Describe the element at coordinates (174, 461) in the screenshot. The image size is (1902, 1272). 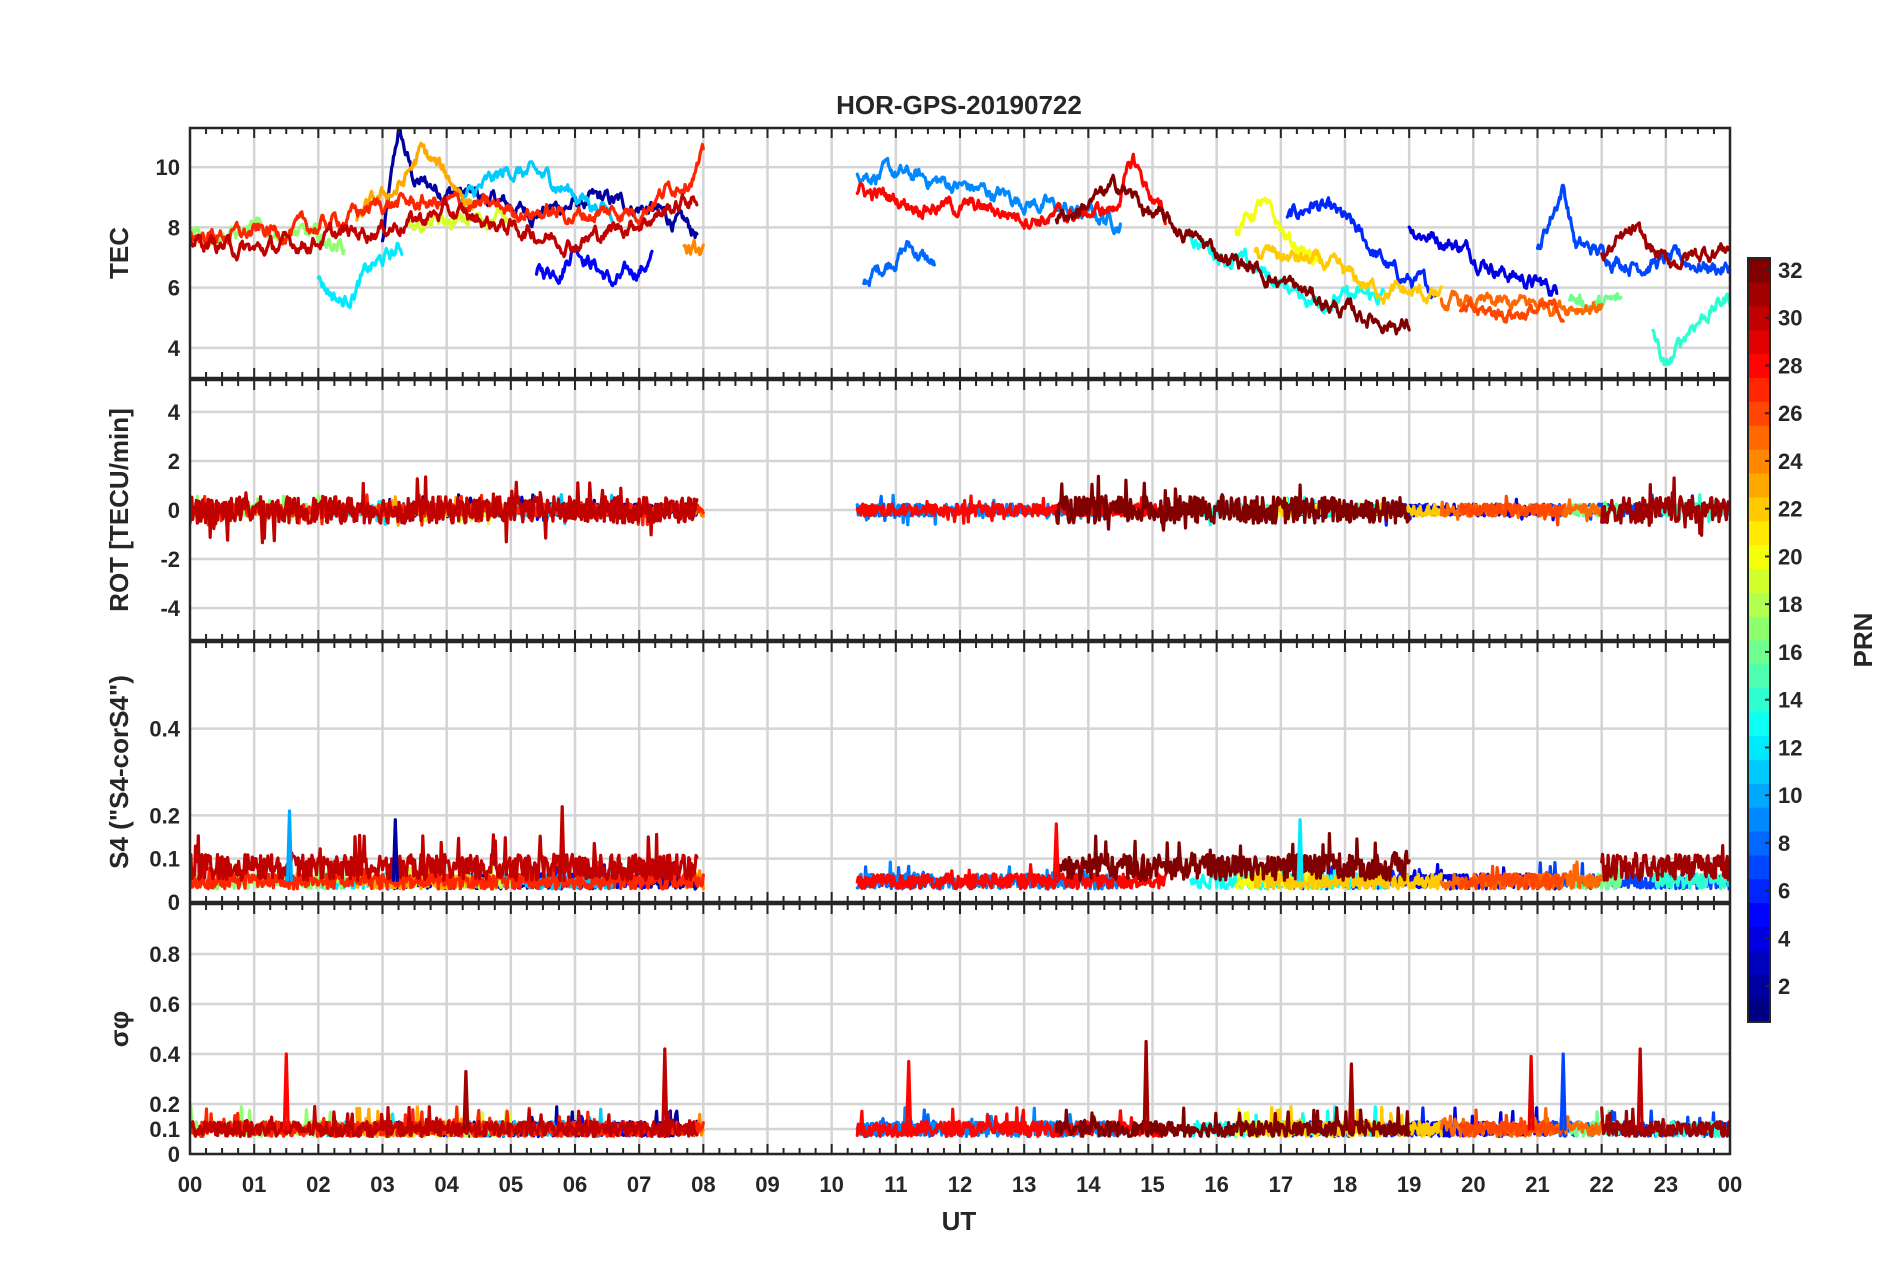
I see `y-tick-label: 2` at that location.